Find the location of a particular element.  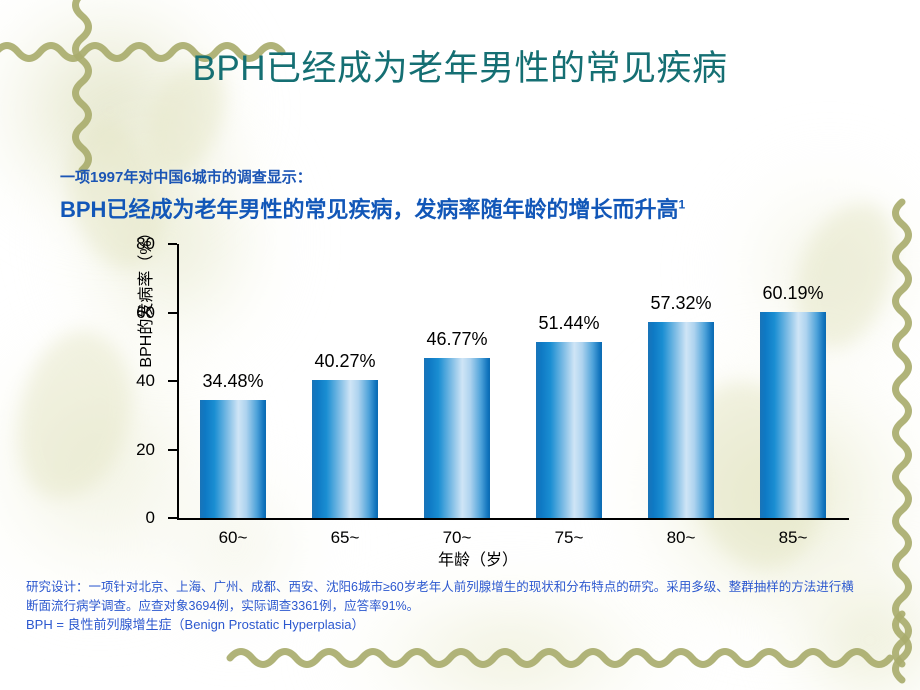

chart-x-tick-label: 70~ is located at coordinates (457, 537).